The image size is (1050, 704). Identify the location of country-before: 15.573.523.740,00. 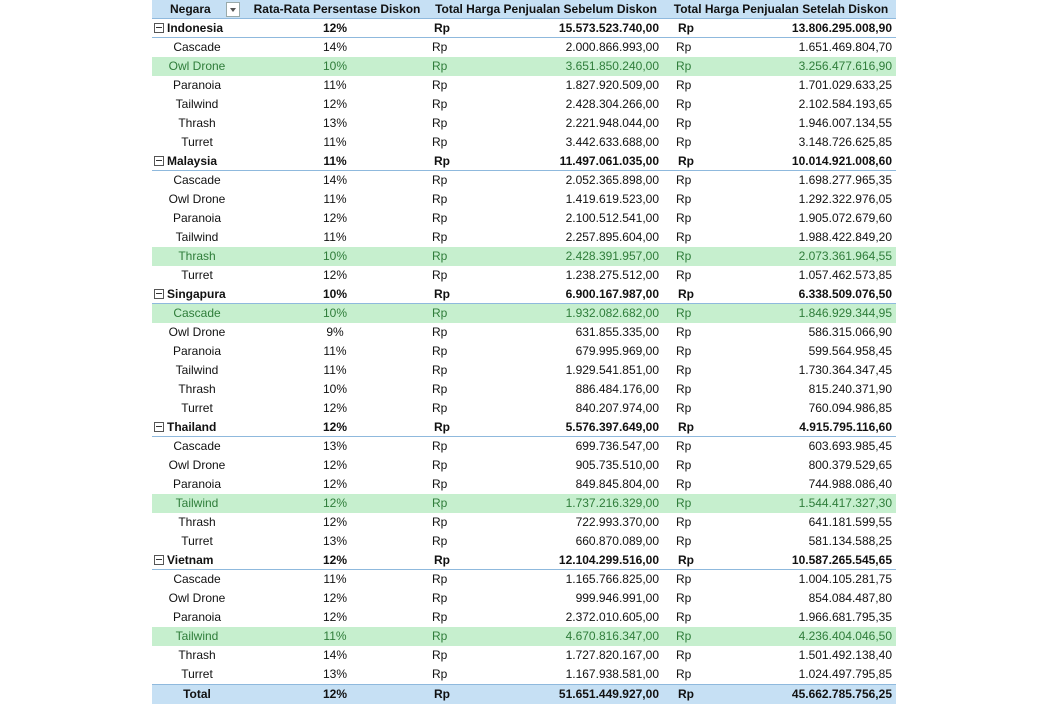
(608, 28).